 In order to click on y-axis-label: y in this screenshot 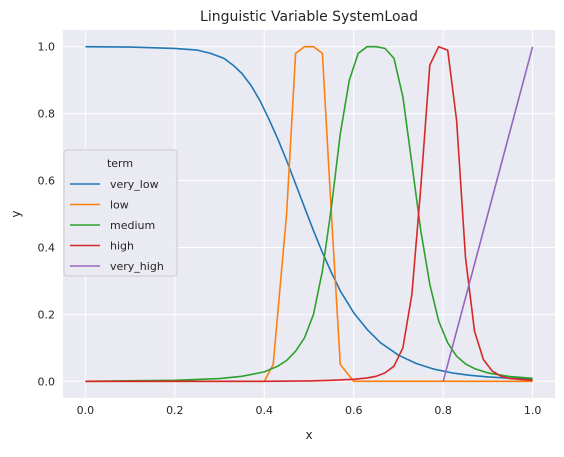, I will do `click(16, 213)`.